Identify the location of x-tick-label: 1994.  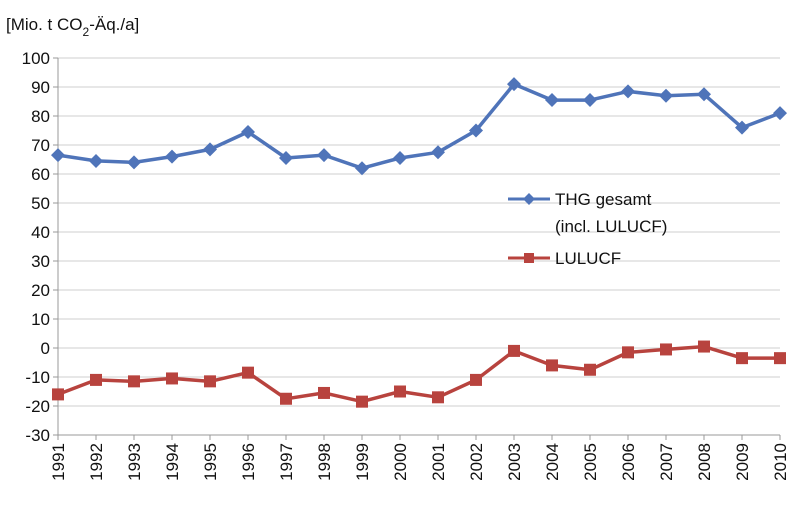
(172, 462).